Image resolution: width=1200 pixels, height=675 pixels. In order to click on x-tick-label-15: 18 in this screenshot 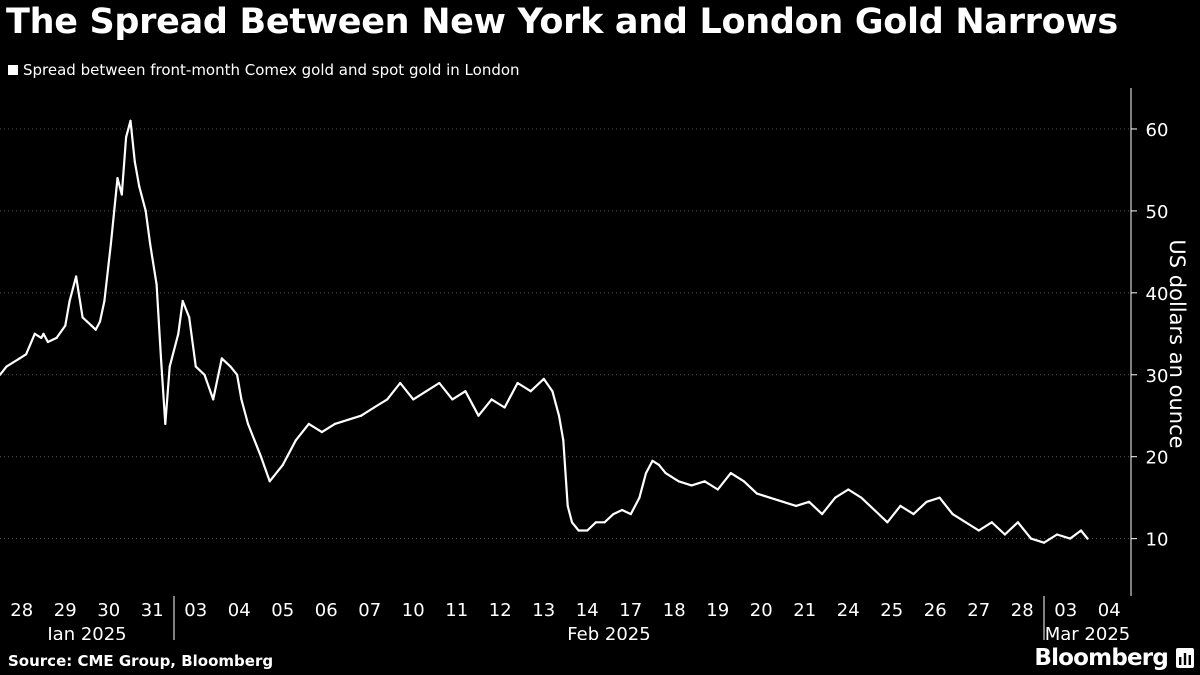, I will do `click(674, 610)`.